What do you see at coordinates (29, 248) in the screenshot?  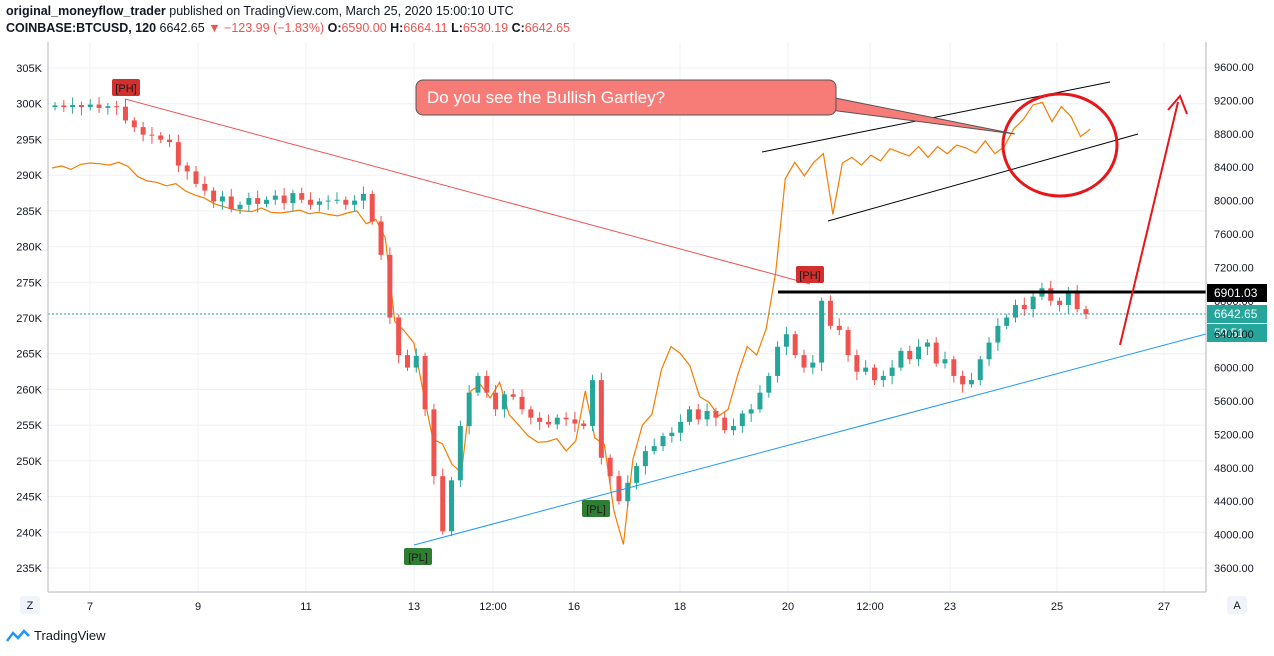 I see `left-tick-label: 280K` at bounding box center [29, 248].